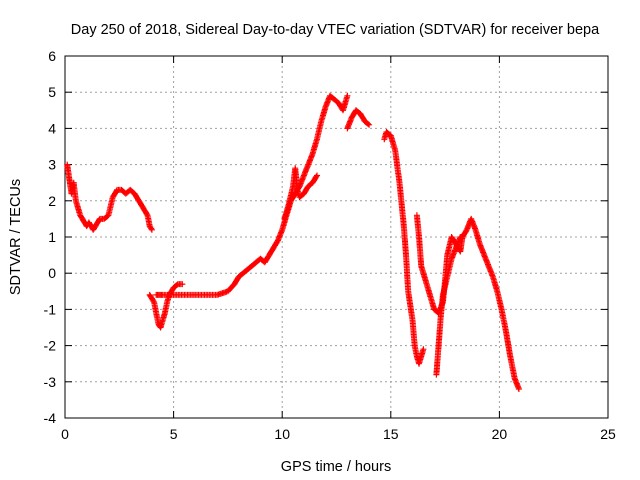  I want to click on y-tick-label: -1, so click(50, 309).